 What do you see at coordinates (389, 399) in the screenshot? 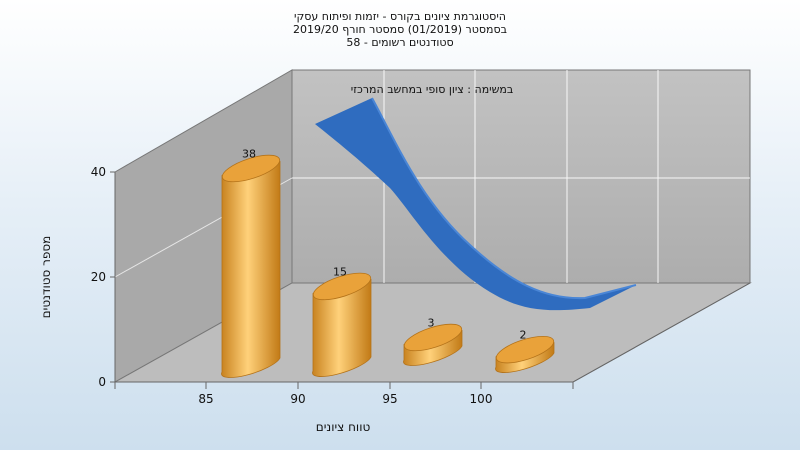
I see `x-tick-label: 95` at bounding box center [389, 399].